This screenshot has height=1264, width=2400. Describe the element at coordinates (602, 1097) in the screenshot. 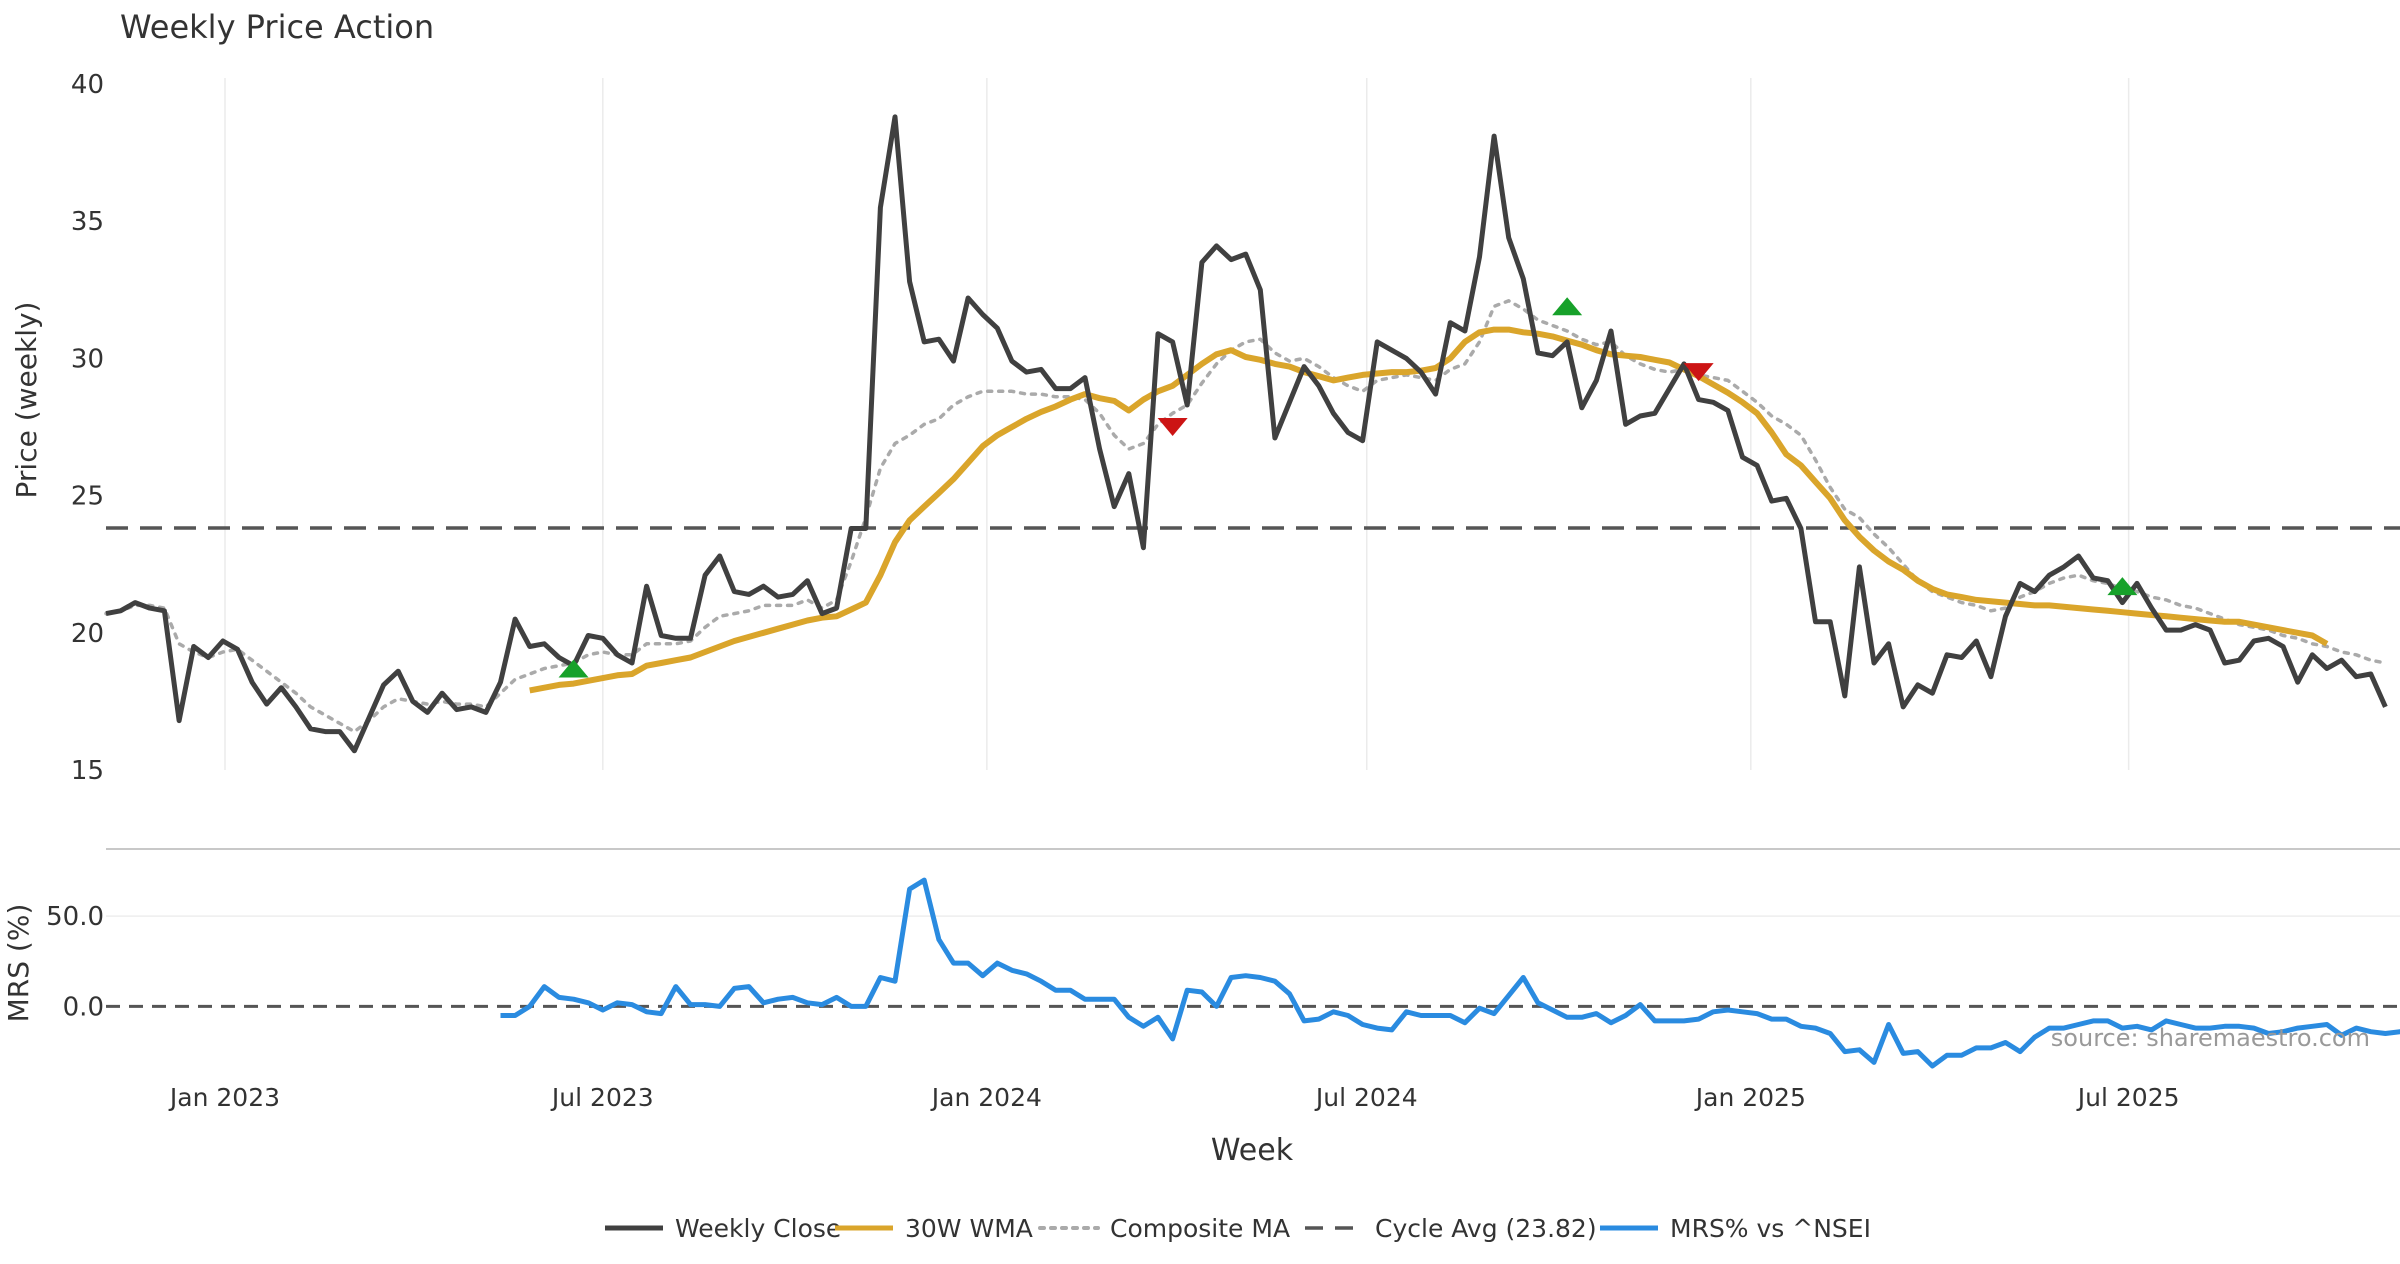

I see `x-tick-label: Jul 2023` at that location.